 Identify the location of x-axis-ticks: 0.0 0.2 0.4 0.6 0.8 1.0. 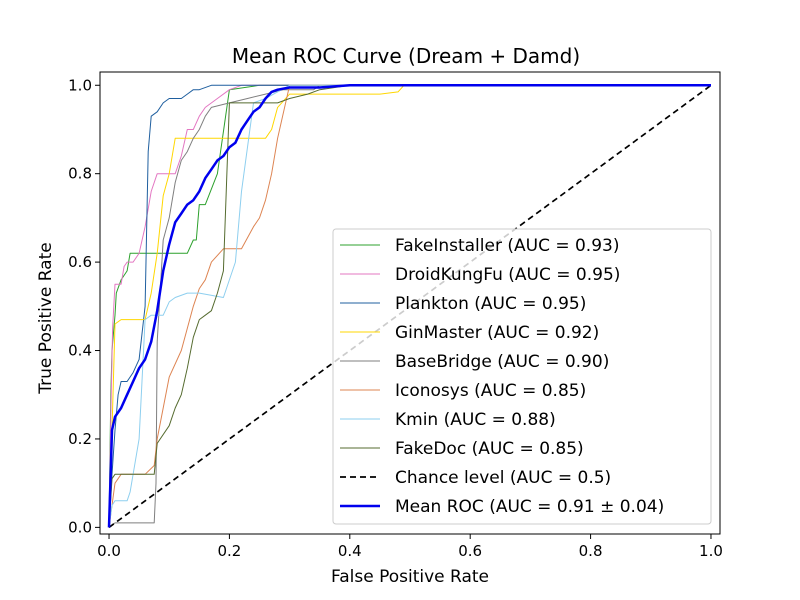
(410, 547).